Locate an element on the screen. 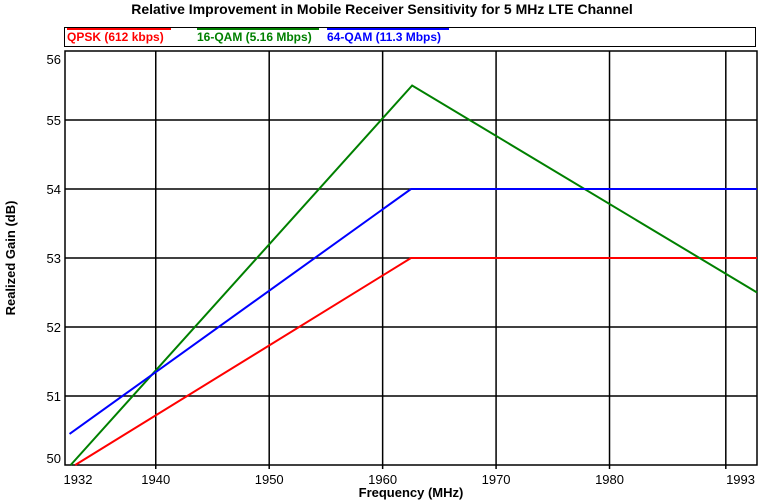 Image resolution: width=764 pixels, height=502 pixels. legend-label: 16-QAM (5.16 Mbps) is located at coordinates (254, 37).